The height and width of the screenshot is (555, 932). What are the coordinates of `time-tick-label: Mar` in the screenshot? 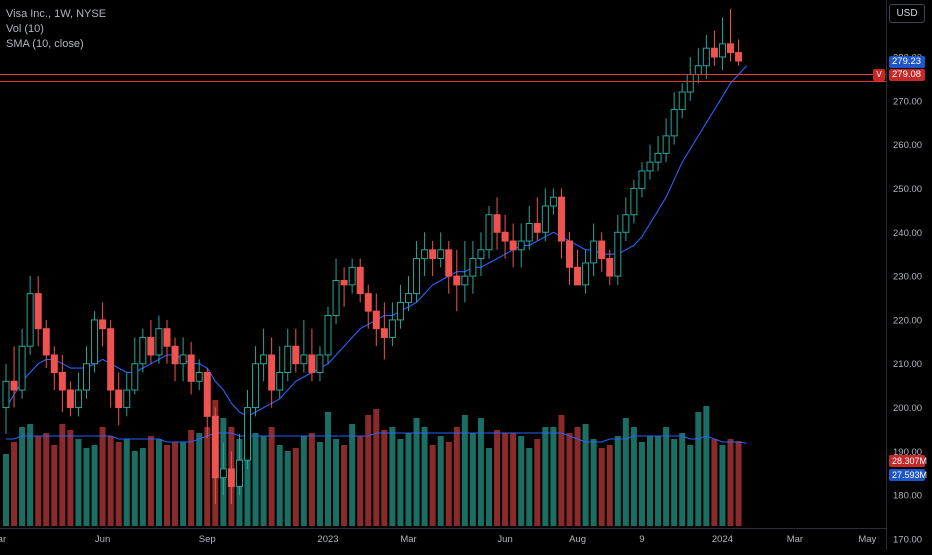 It's located at (795, 539).